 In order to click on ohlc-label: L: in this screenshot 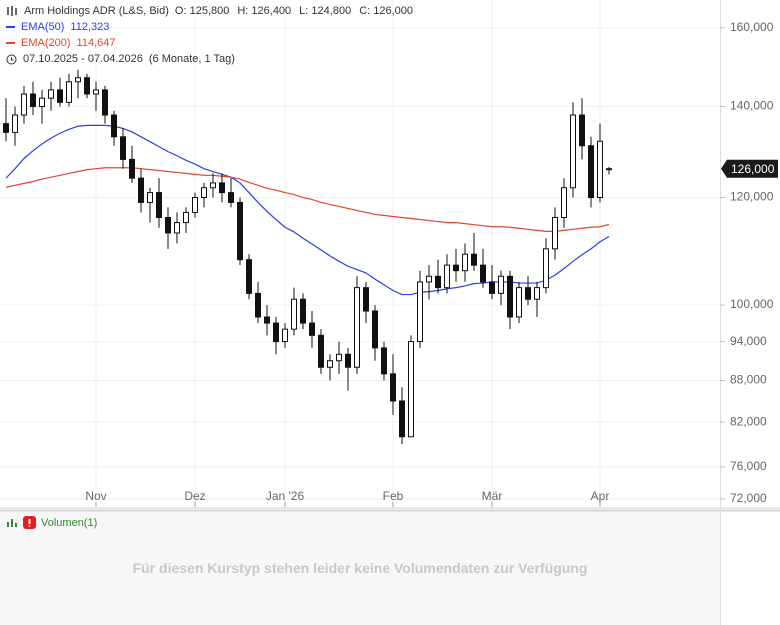, I will do `click(304, 11)`.